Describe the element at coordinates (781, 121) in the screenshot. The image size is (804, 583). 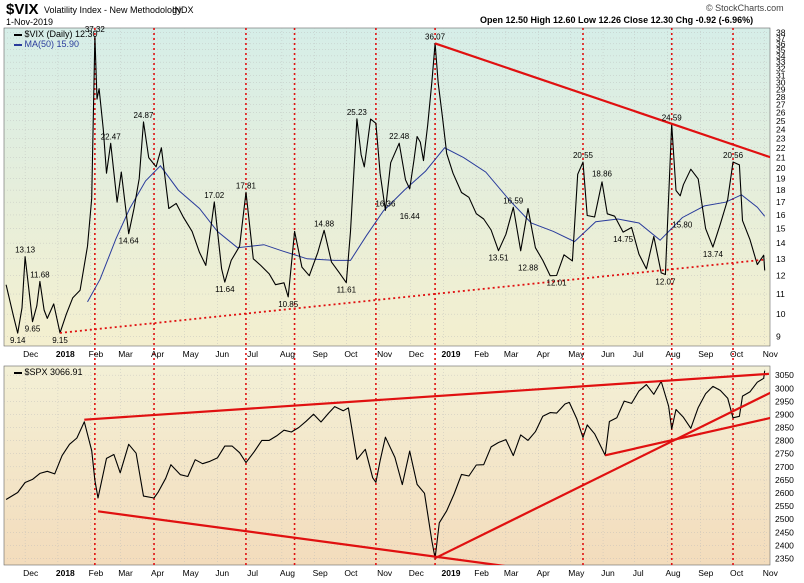
I see `y-tick-label-top: 25` at that location.